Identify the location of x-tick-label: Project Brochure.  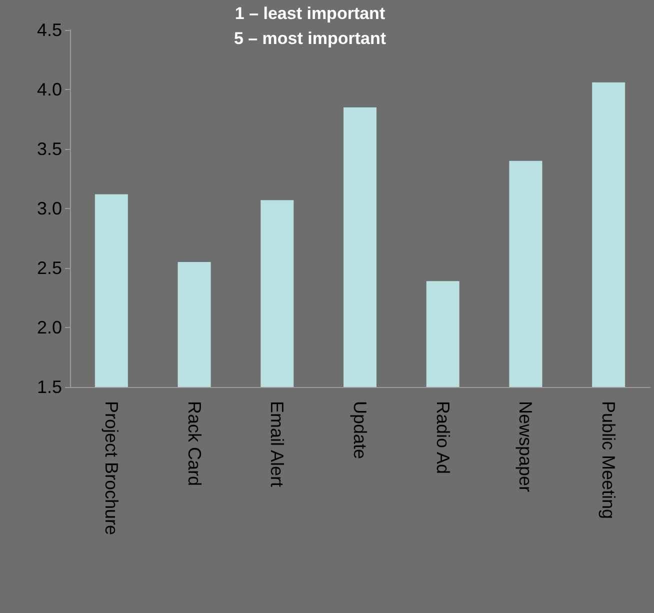
(111, 468).